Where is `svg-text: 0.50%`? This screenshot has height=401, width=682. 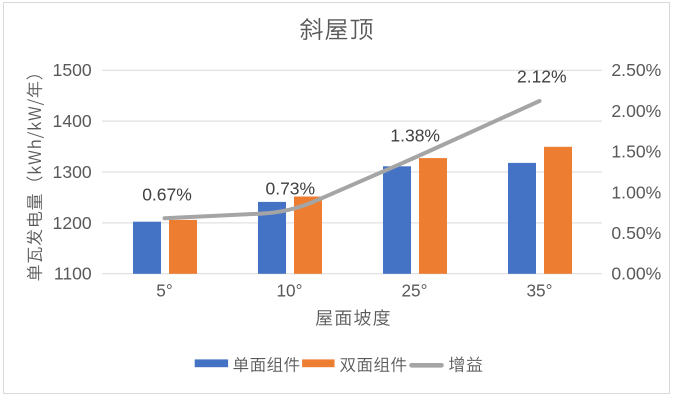
svg-text: 0.50% is located at coordinates (636, 233).